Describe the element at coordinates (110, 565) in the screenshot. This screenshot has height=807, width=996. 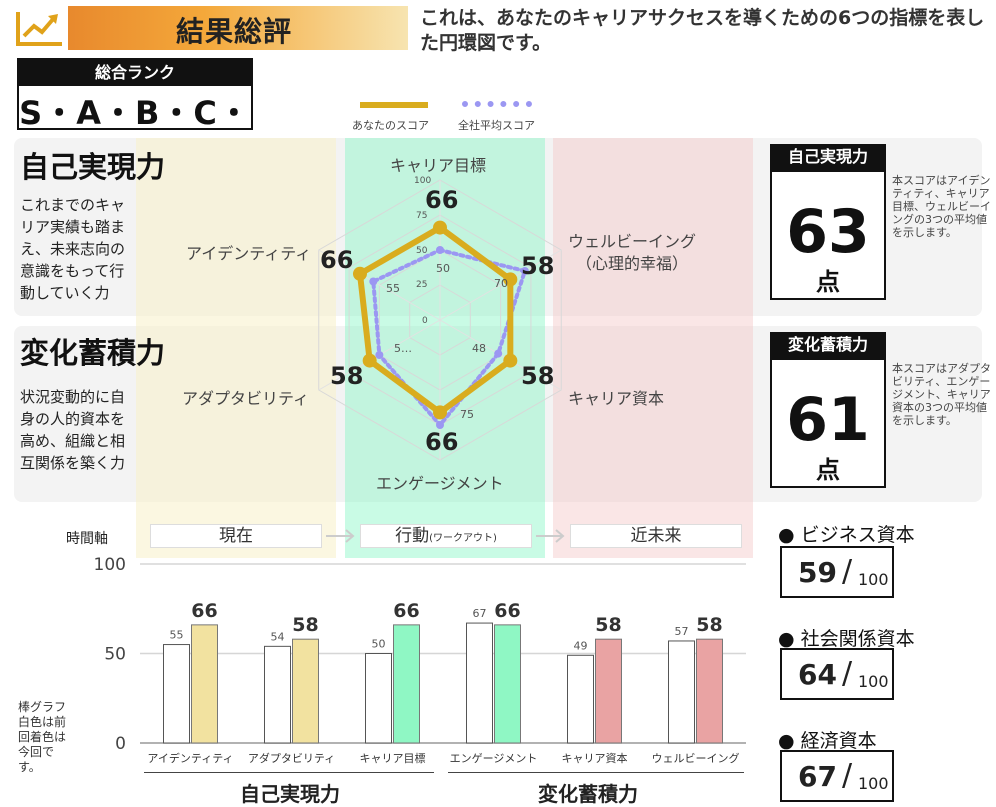
I see `bar-y-tick: 100` at that location.